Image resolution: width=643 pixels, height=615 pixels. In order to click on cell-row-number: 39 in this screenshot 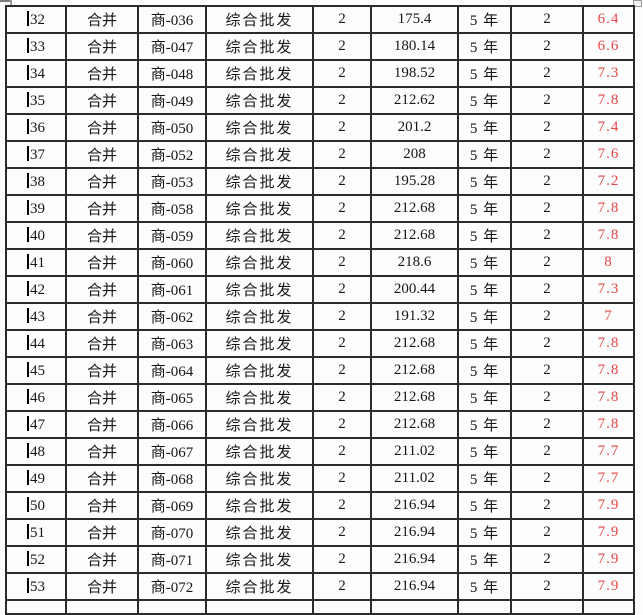, I will do `click(36, 208)`.